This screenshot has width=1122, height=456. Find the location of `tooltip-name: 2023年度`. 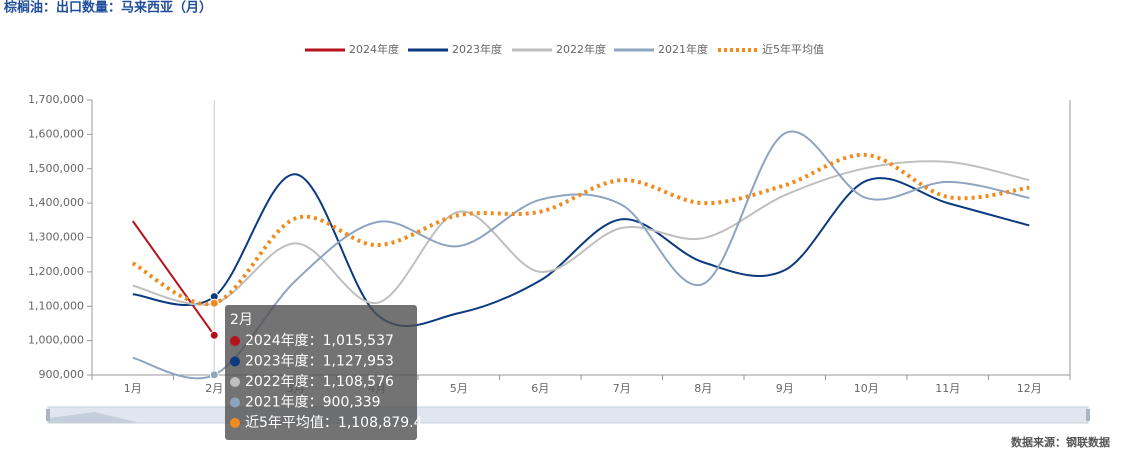

tooltip-name: 2023年度 is located at coordinates (277, 362).